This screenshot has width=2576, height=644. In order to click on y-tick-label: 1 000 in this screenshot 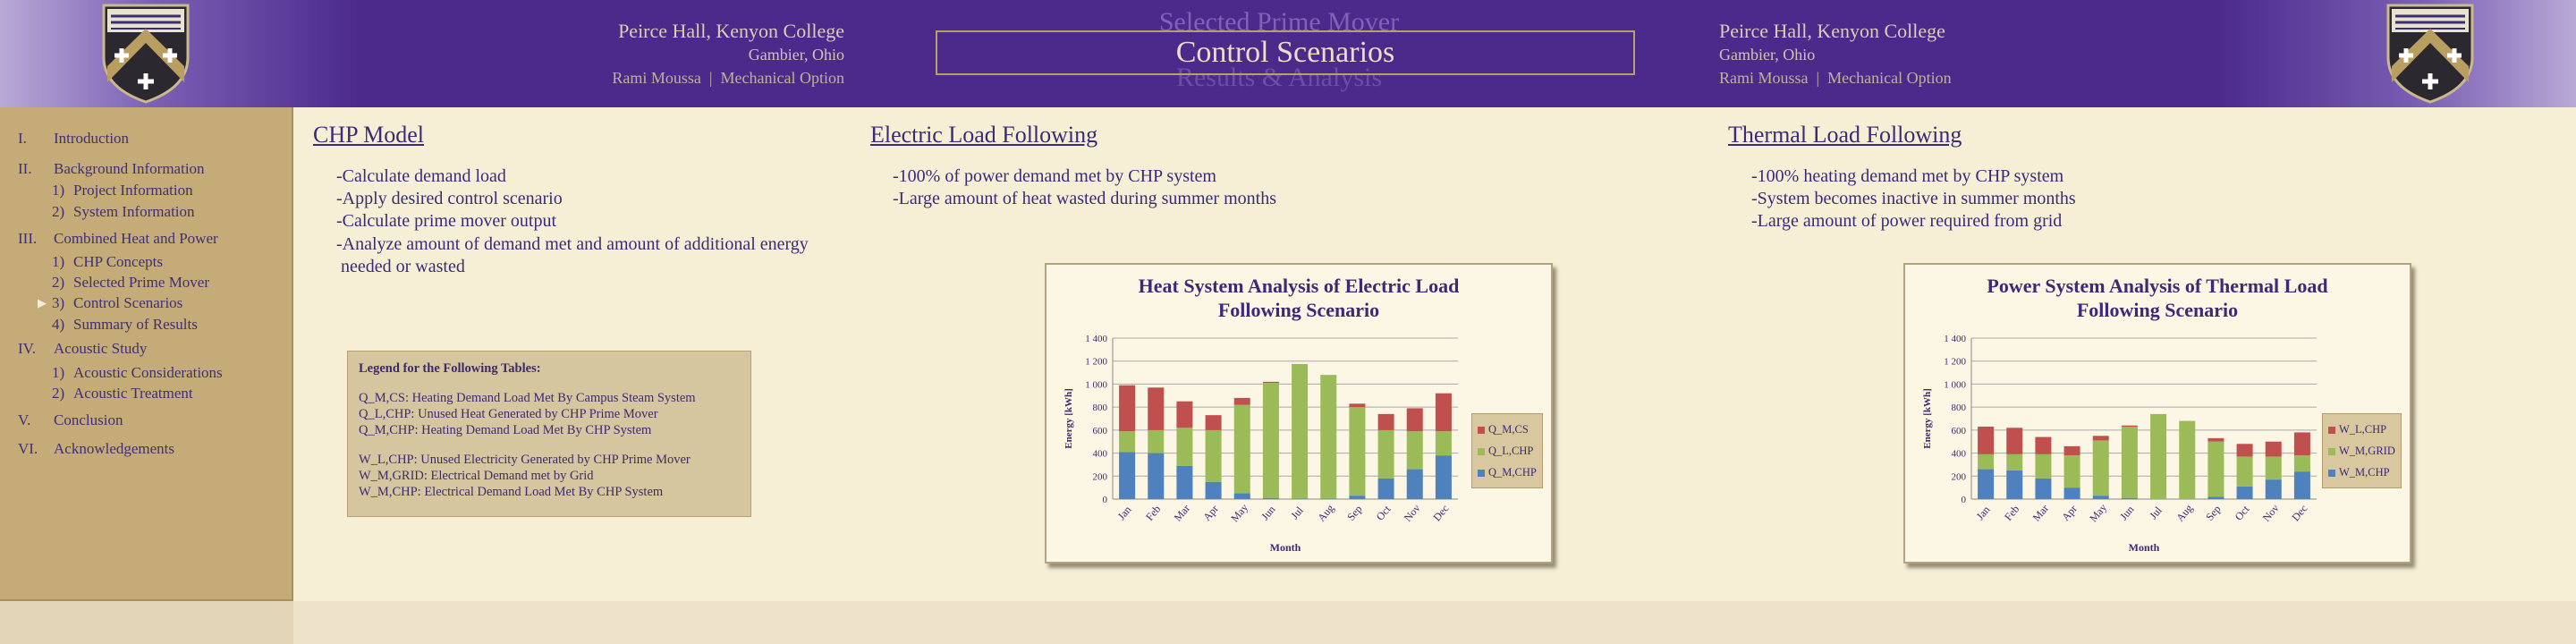, I will do `click(1096, 384)`.